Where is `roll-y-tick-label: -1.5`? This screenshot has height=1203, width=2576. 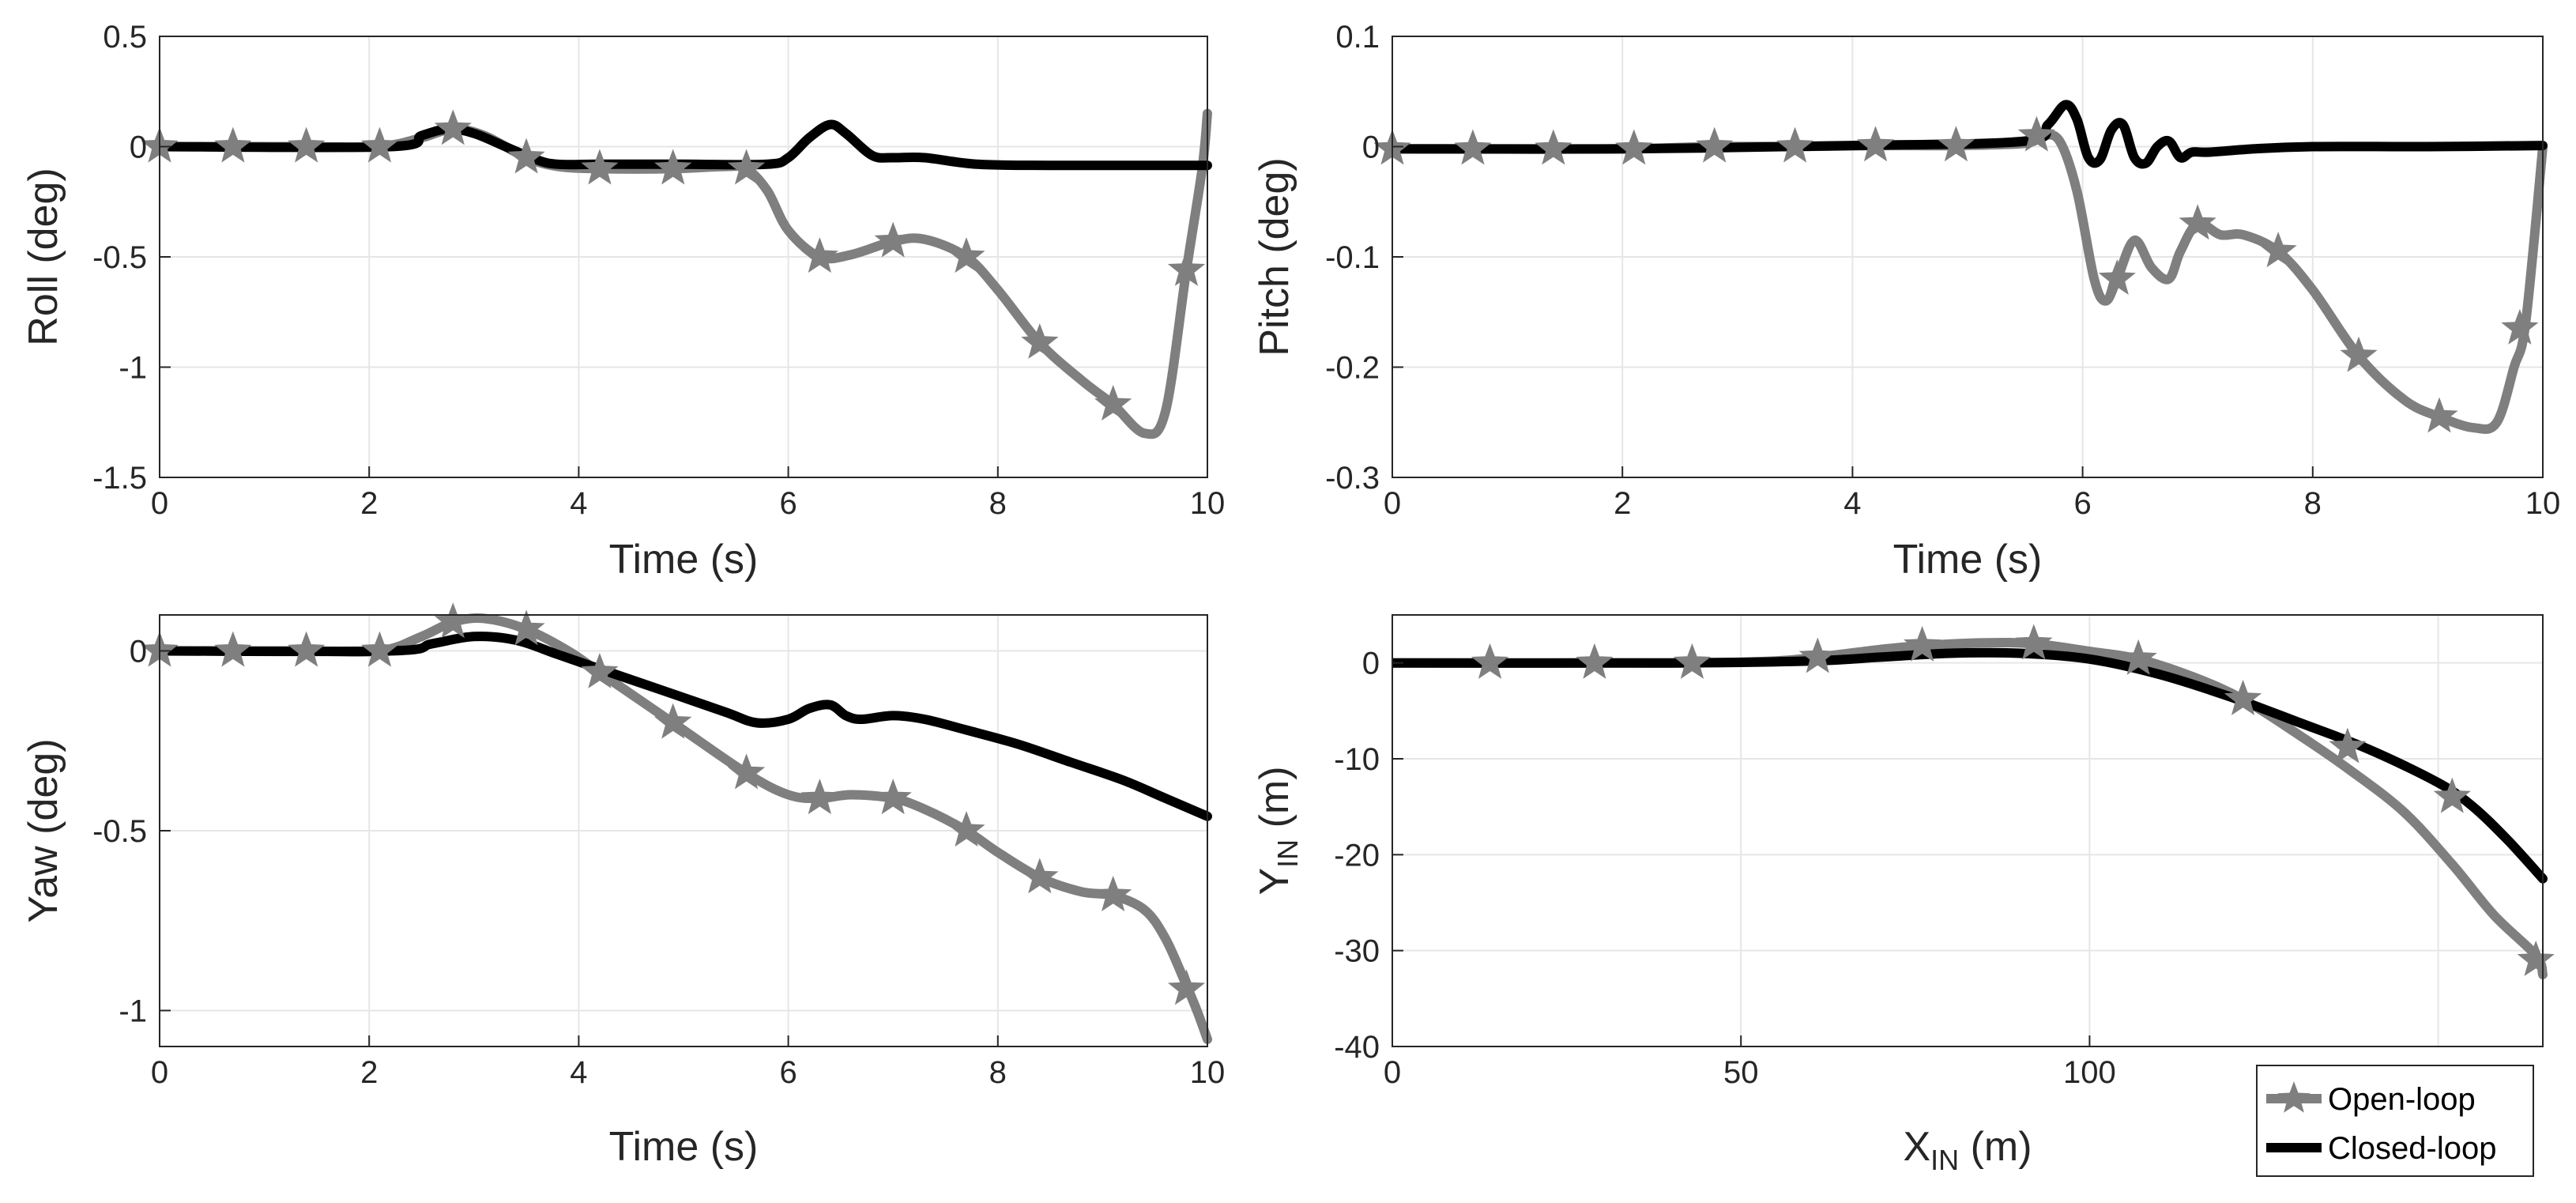 roll-y-tick-label: -1.5 is located at coordinates (119, 478).